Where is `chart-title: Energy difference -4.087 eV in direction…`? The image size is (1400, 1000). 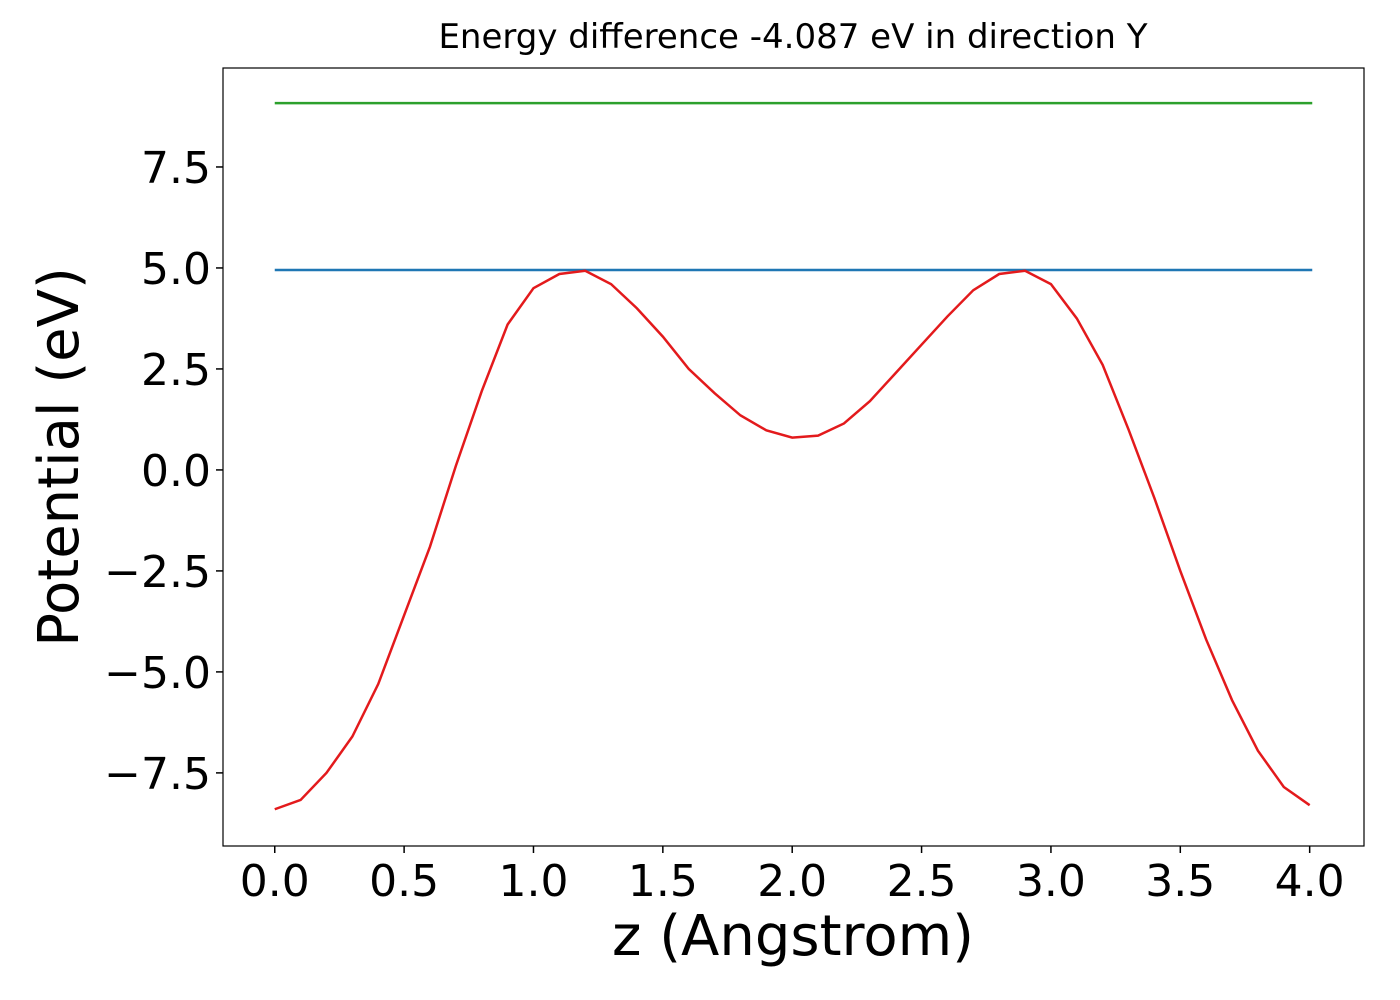 chart-title: Energy difference -4.087 eV in direction… is located at coordinates (792, 37).